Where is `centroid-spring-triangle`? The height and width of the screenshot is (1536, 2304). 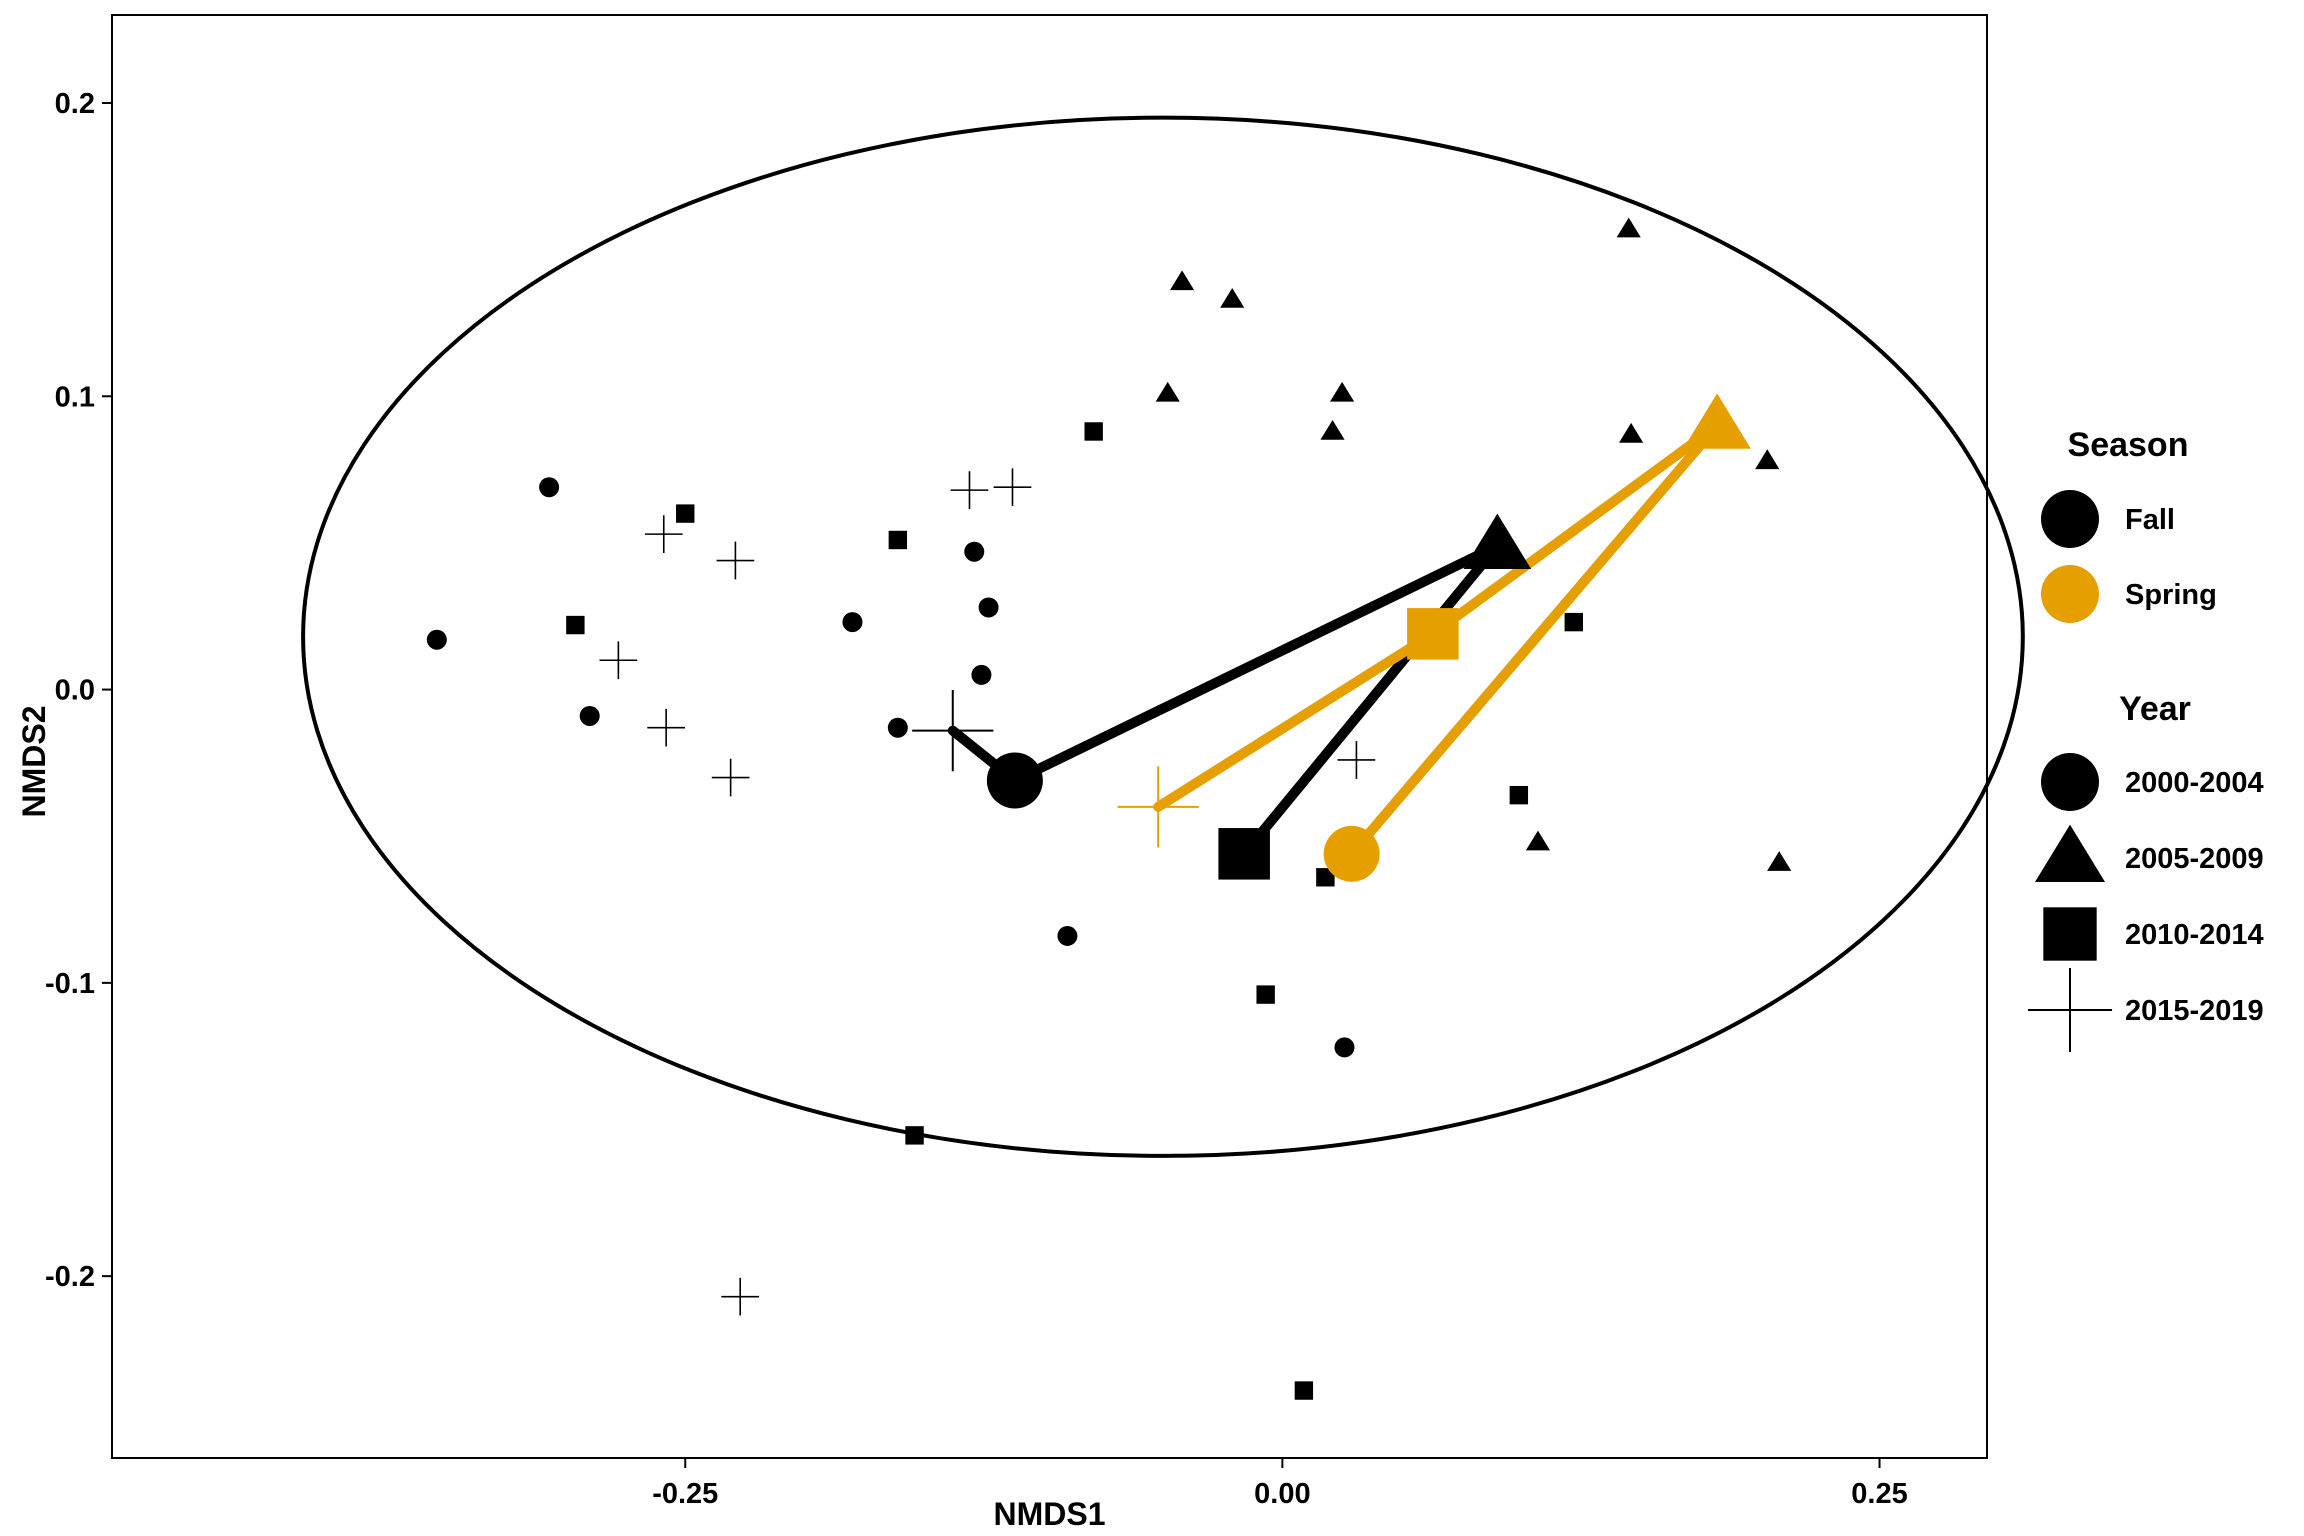 centroid-spring-triangle is located at coordinates (1717, 421).